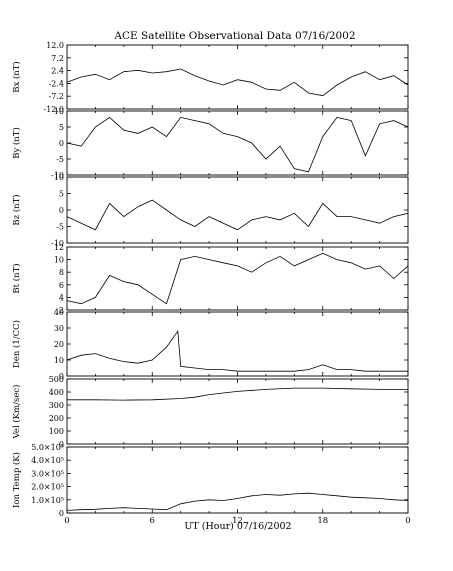  What do you see at coordinates (56, 405) in the screenshot?
I see `y-tick-label: 300` at bounding box center [56, 405].